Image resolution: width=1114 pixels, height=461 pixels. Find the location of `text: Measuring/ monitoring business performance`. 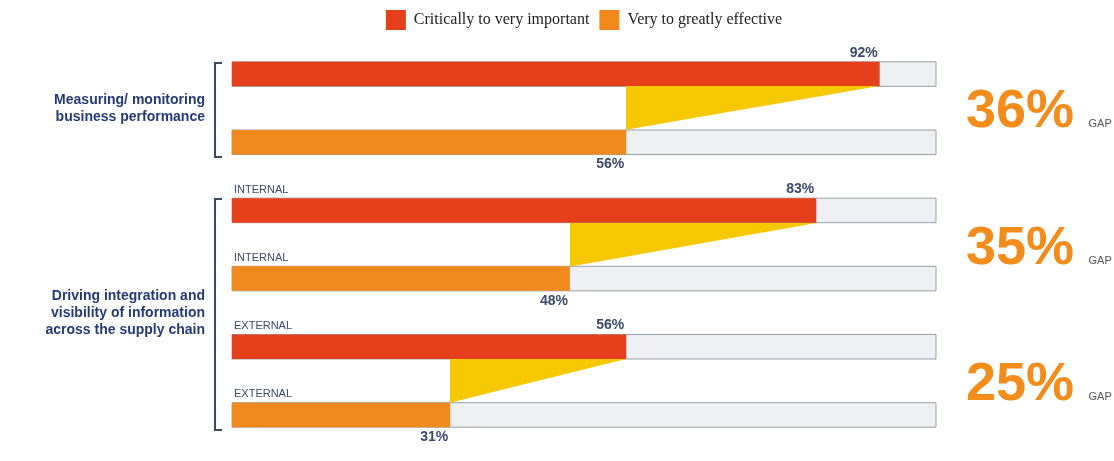

text: Measuring/ monitoring business performance is located at coordinates (129, 108).